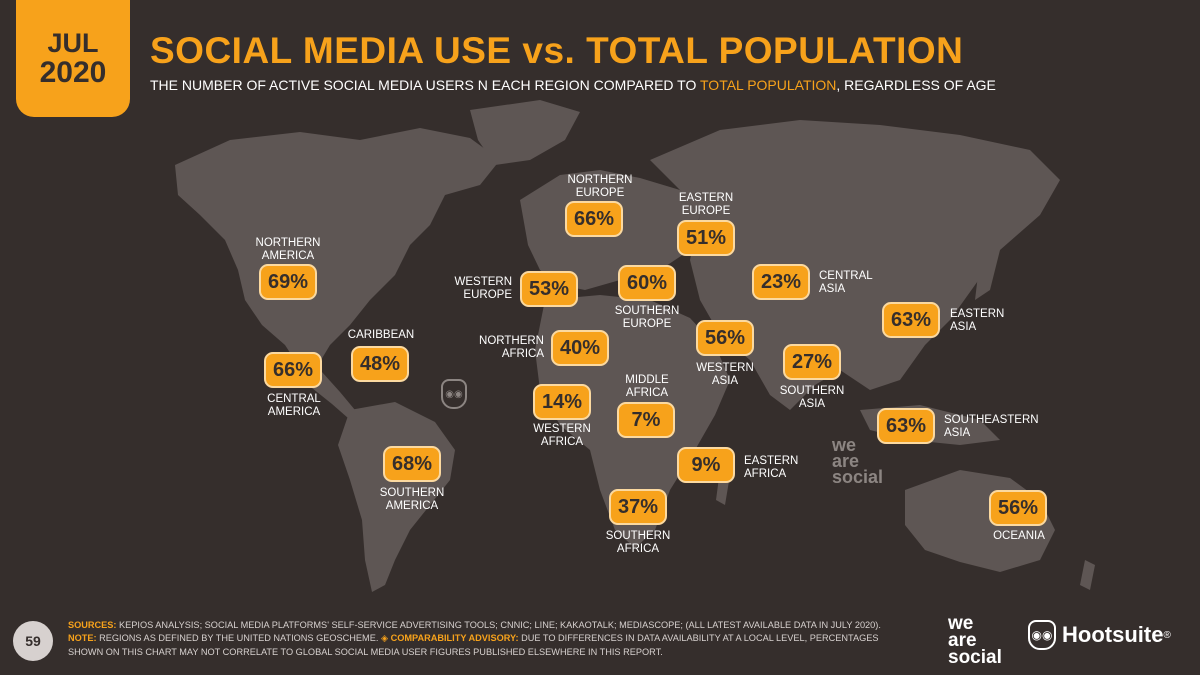 Image resolution: width=1200 pixels, height=675 pixels. What do you see at coordinates (288, 282) in the screenshot?
I see `region-value-northern-america: 69%` at bounding box center [288, 282].